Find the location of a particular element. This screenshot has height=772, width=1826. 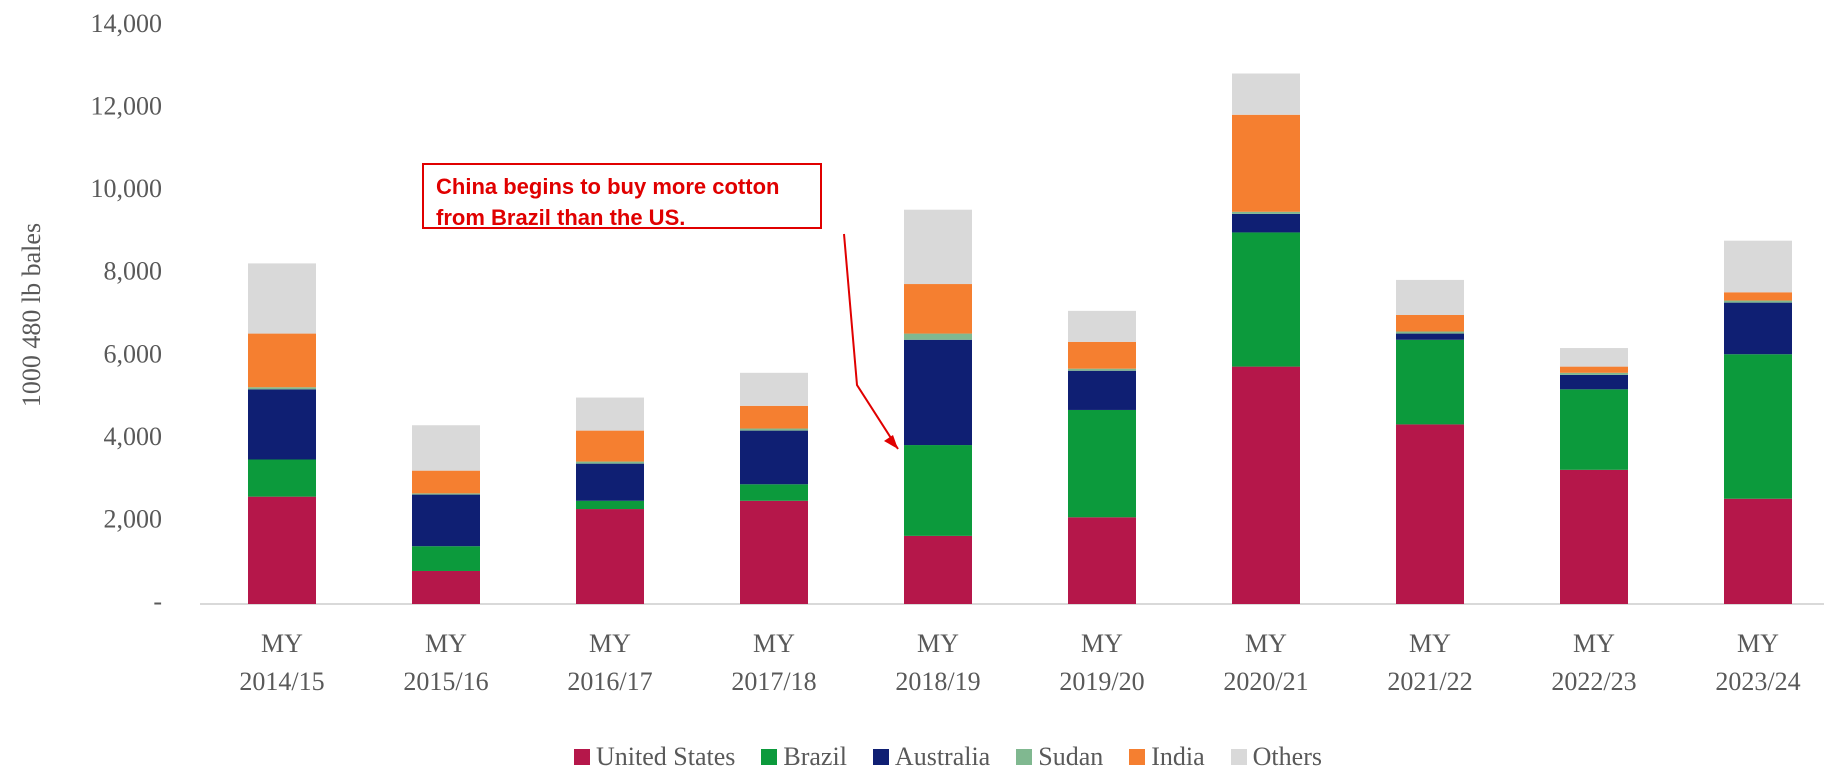

x-tick-label: MY 2021/22 is located at coordinates (1430, 662).